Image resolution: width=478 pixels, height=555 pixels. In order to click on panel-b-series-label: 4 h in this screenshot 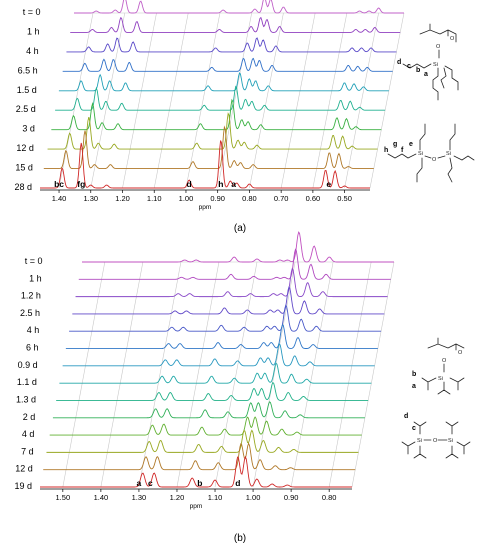, I will do `click(33, 330)`.